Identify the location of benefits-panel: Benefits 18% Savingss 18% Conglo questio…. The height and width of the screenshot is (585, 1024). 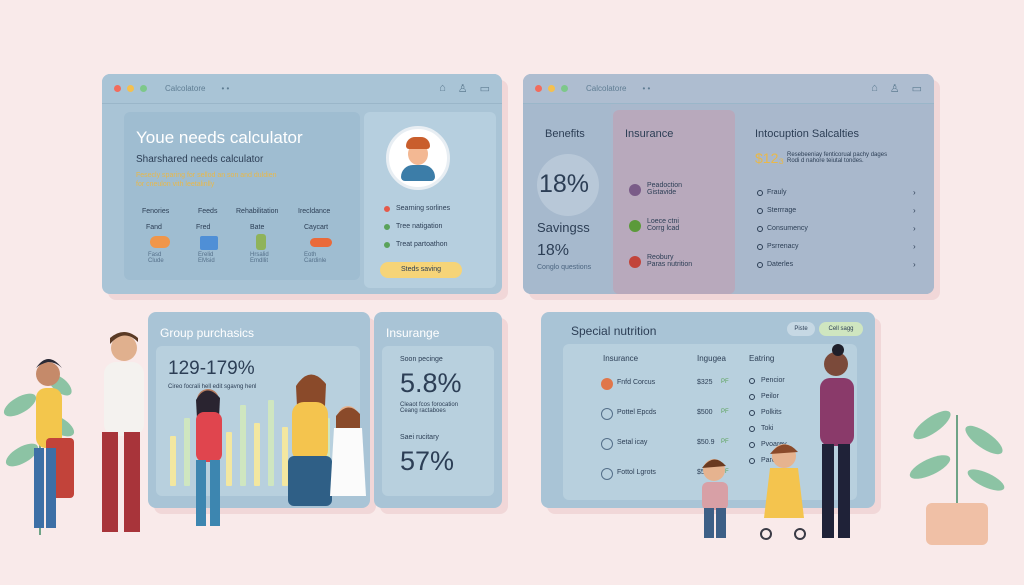
(567, 199).